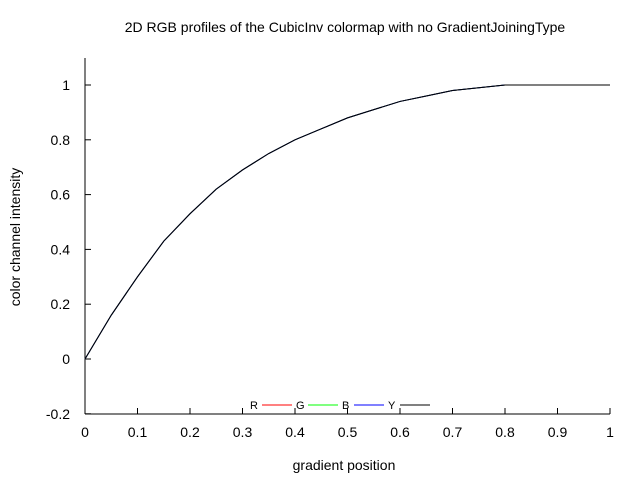  Describe the element at coordinates (295, 432) in the screenshot. I see `x-tick-label: 0.4` at that location.